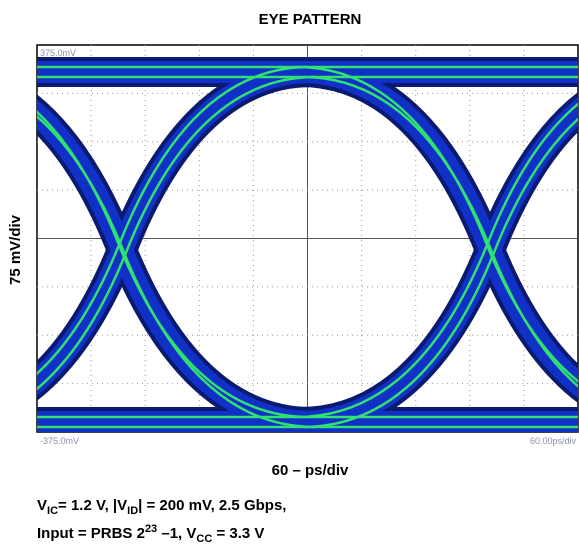 The image size is (579, 552). I want to click on caption-text: Input = PRBS 2, so click(91, 533).